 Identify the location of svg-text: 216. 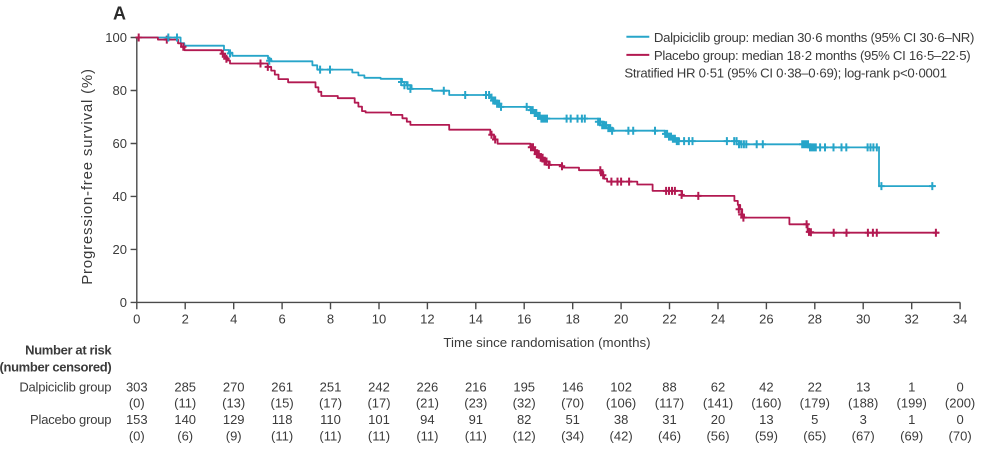
(476, 387).